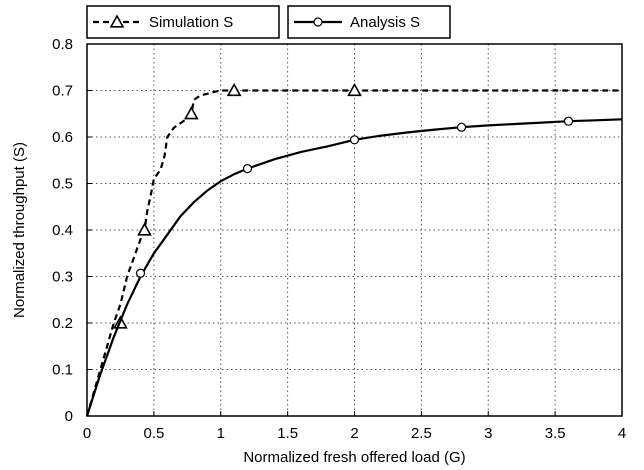 The image size is (644, 470). What do you see at coordinates (62, 184) in the screenshot?
I see `y-tick-label: 0.5` at bounding box center [62, 184].